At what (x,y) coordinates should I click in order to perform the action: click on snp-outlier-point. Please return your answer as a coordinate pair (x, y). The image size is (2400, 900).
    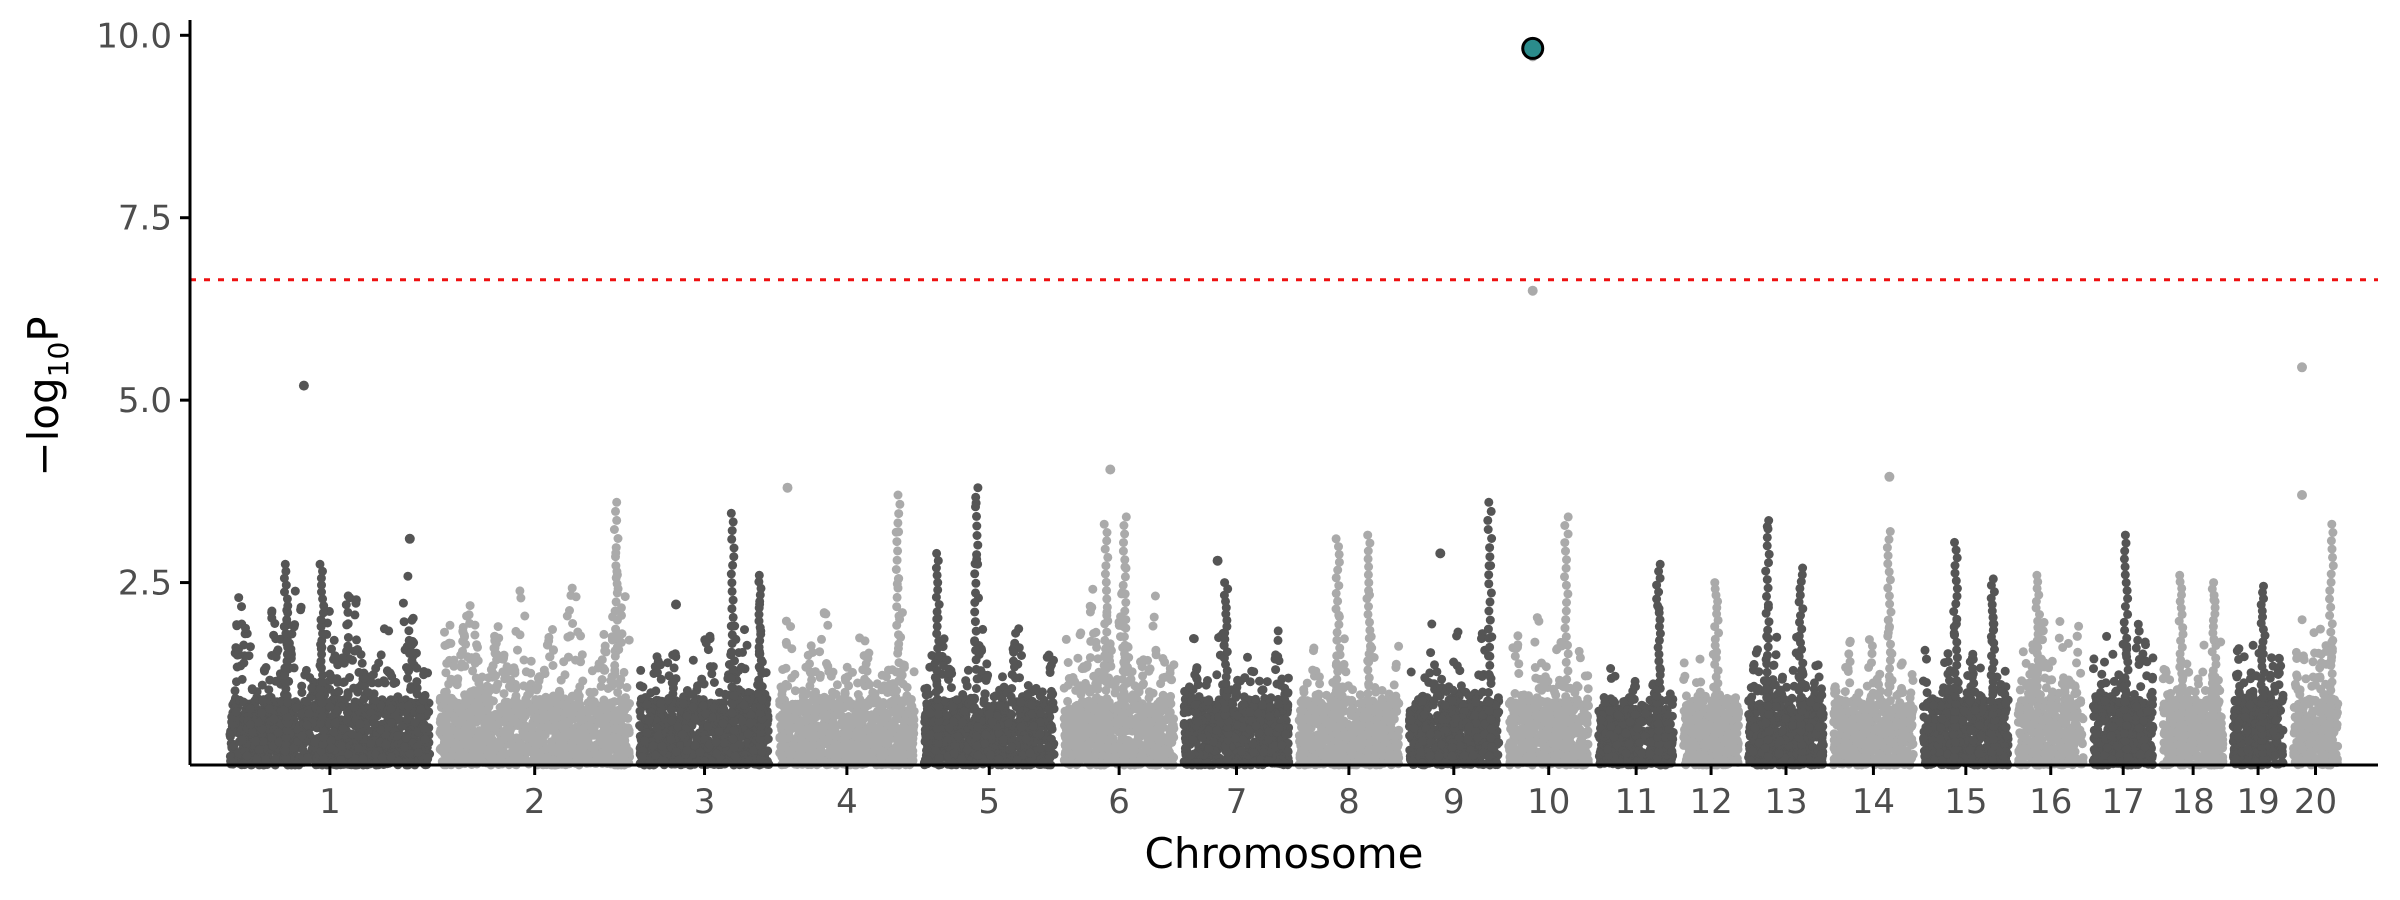
    Looking at the image, I should click on (409, 538).